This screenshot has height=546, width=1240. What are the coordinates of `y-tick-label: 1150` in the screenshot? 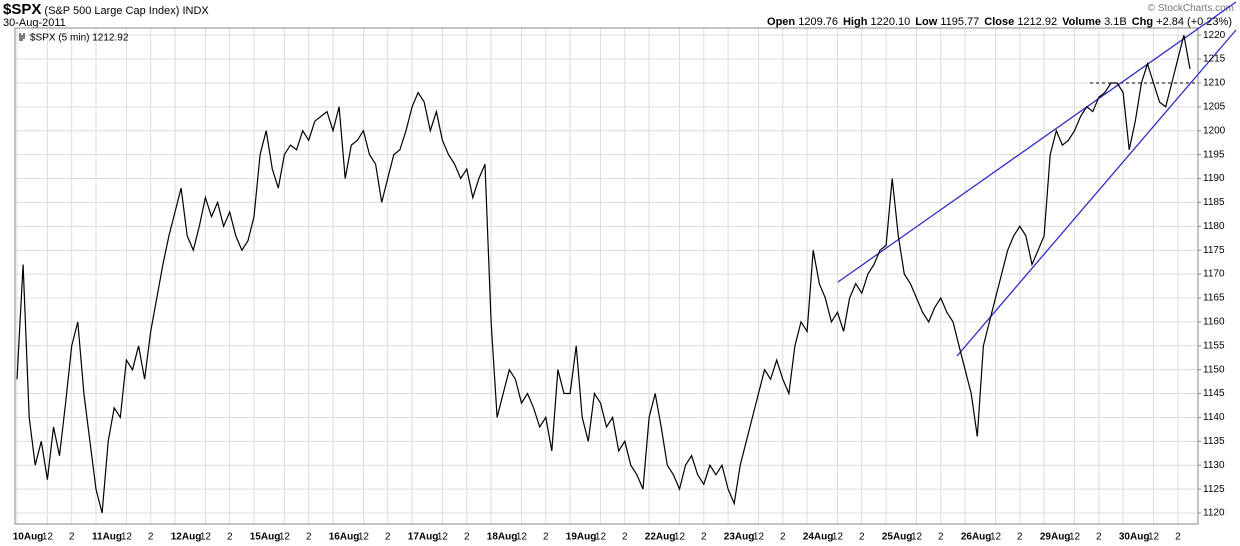 It's located at (1214, 369).